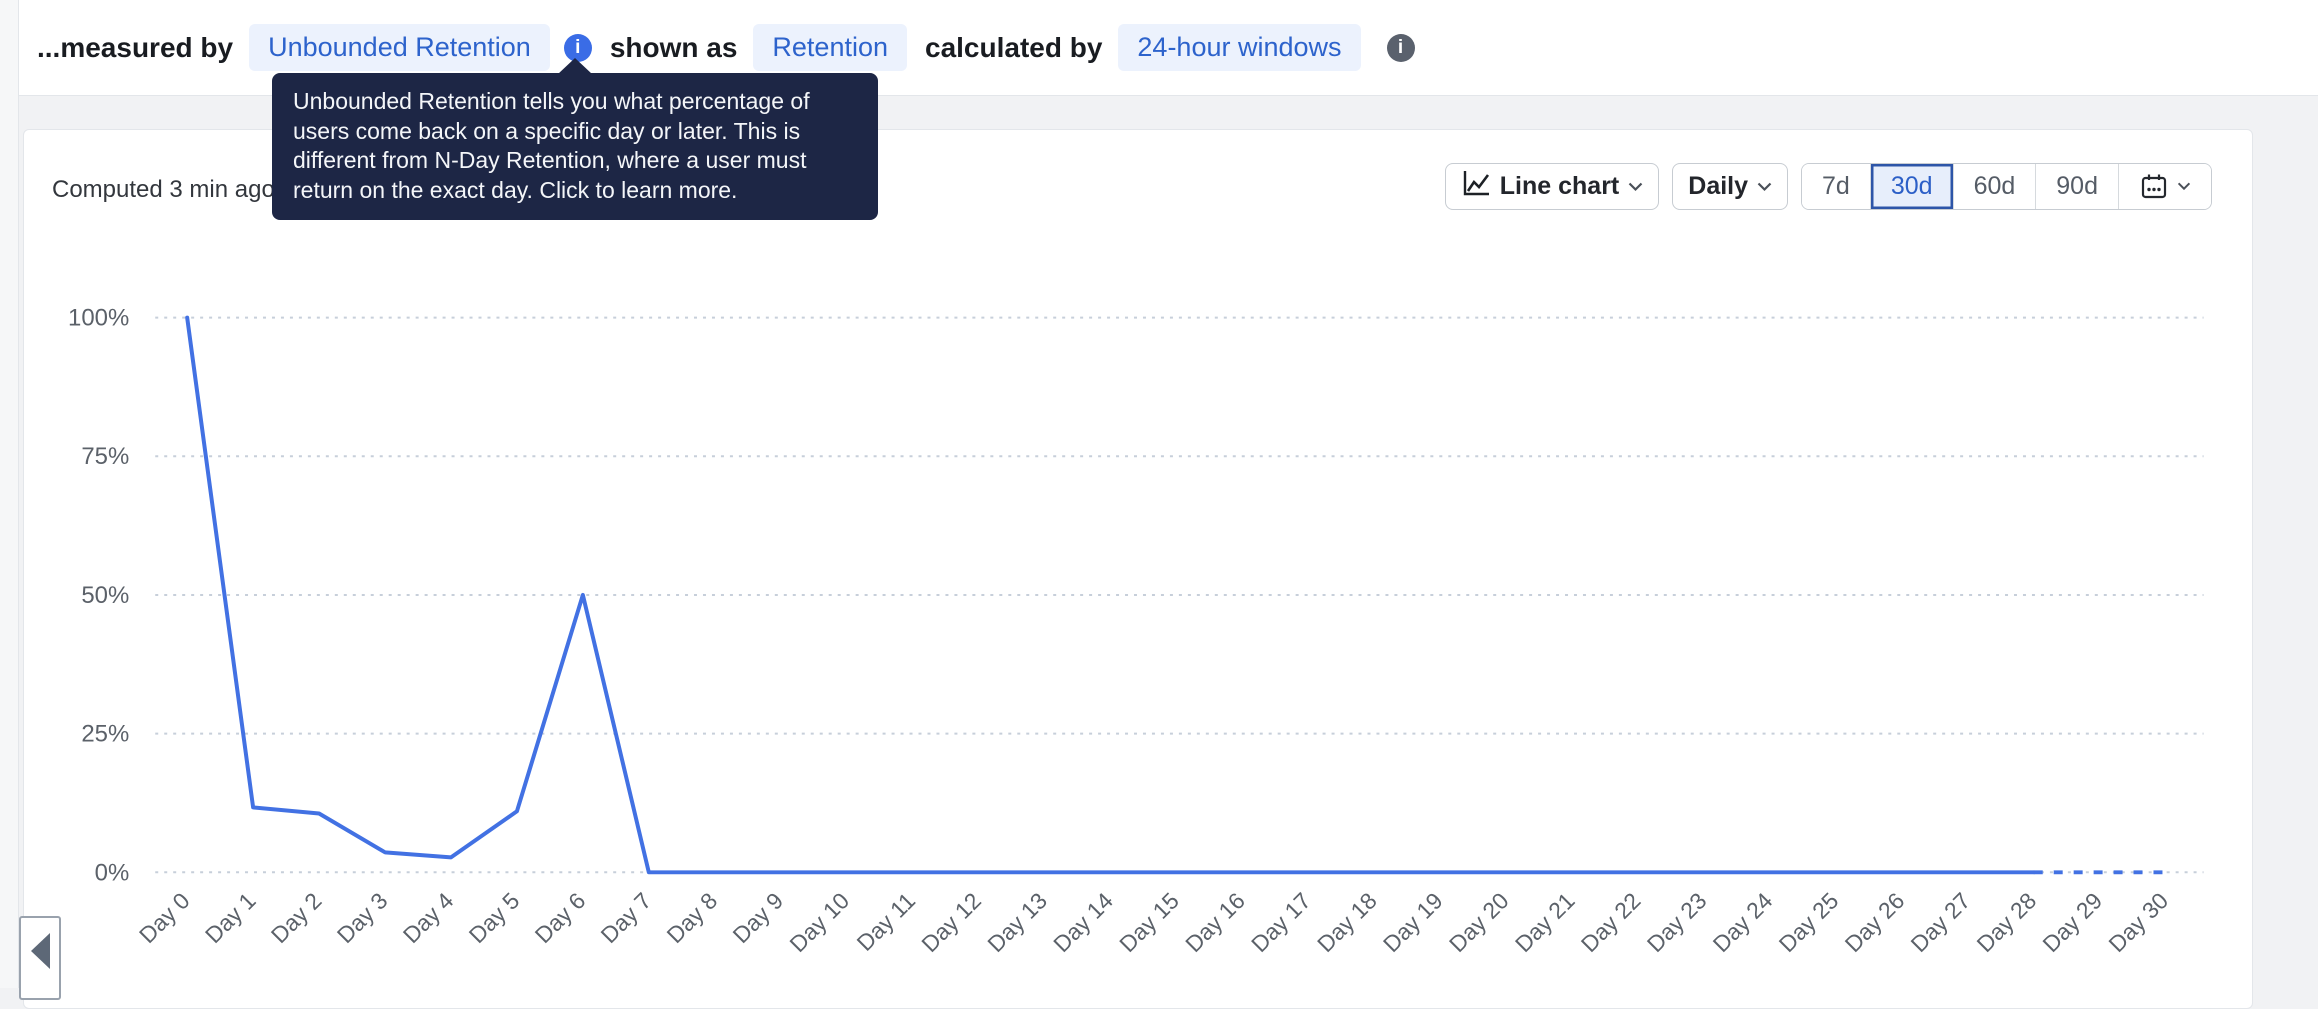 The height and width of the screenshot is (1009, 2318). What do you see at coordinates (296, 917) in the screenshot?
I see `x-tick-label: Day 2` at bounding box center [296, 917].